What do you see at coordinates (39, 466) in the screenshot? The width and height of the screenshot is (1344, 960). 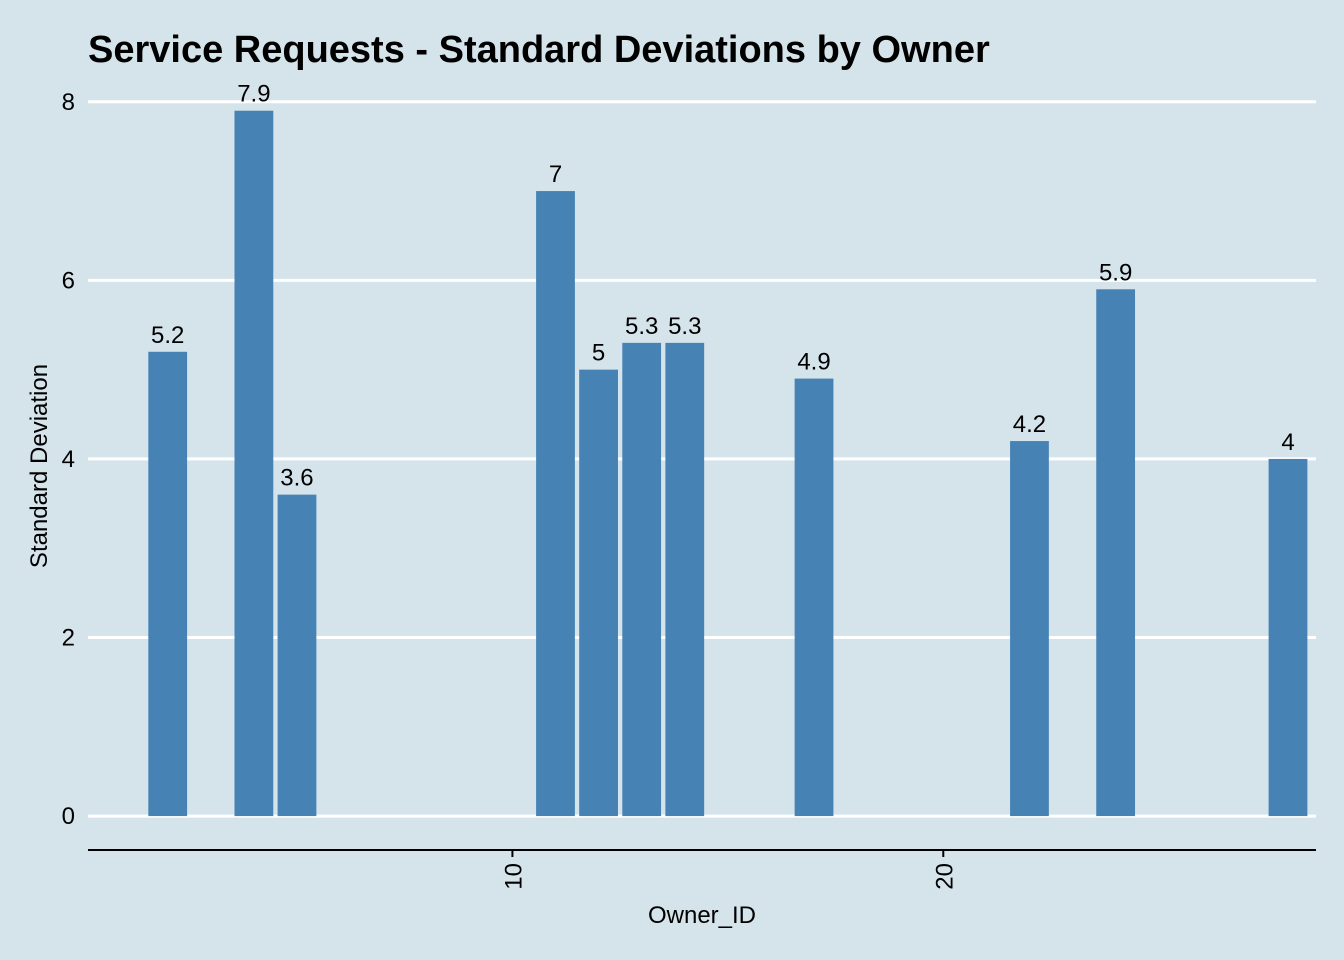 I see `y-axis-label: Standard Deviation` at bounding box center [39, 466].